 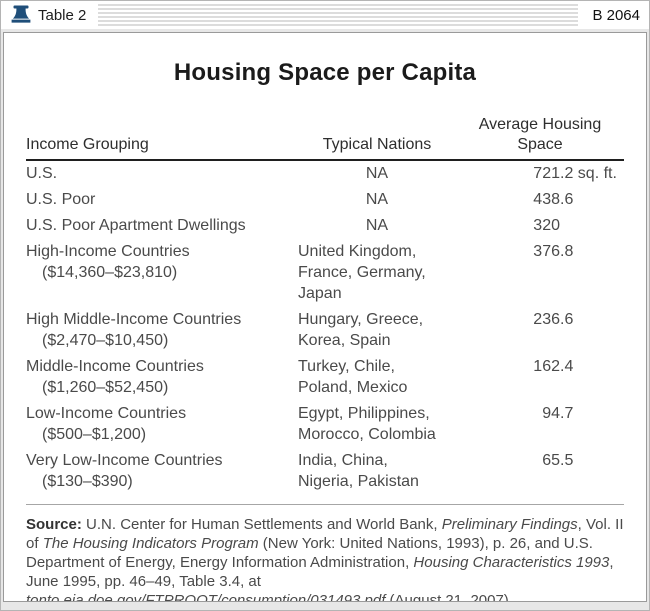 I want to click on avg-housing-space-cell: 162.4, so click(x=553, y=366).